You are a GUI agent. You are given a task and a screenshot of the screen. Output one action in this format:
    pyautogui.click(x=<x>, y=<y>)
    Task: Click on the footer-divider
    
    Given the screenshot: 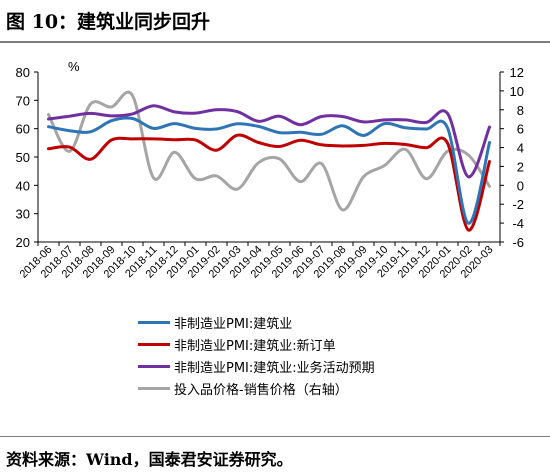 What is the action you would take?
    pyautogui.click(x=275, y=436)
    